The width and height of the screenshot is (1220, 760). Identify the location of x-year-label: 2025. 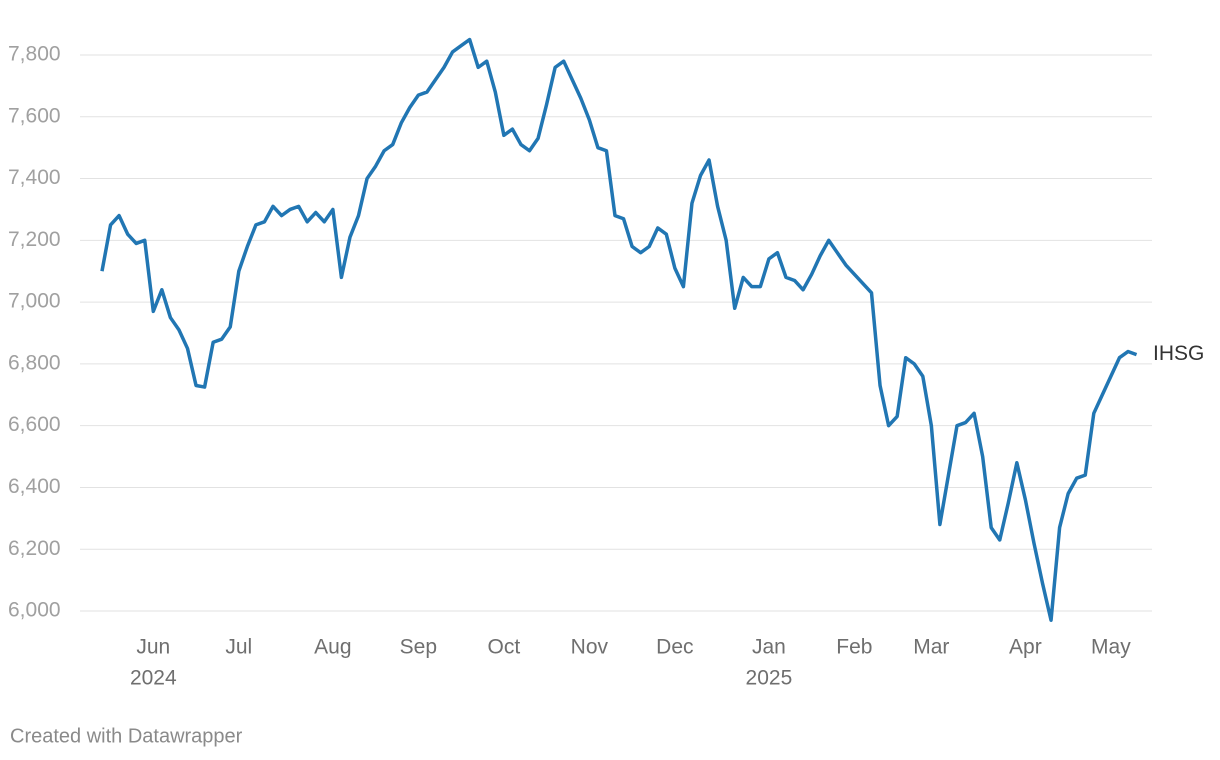
(769, 678).